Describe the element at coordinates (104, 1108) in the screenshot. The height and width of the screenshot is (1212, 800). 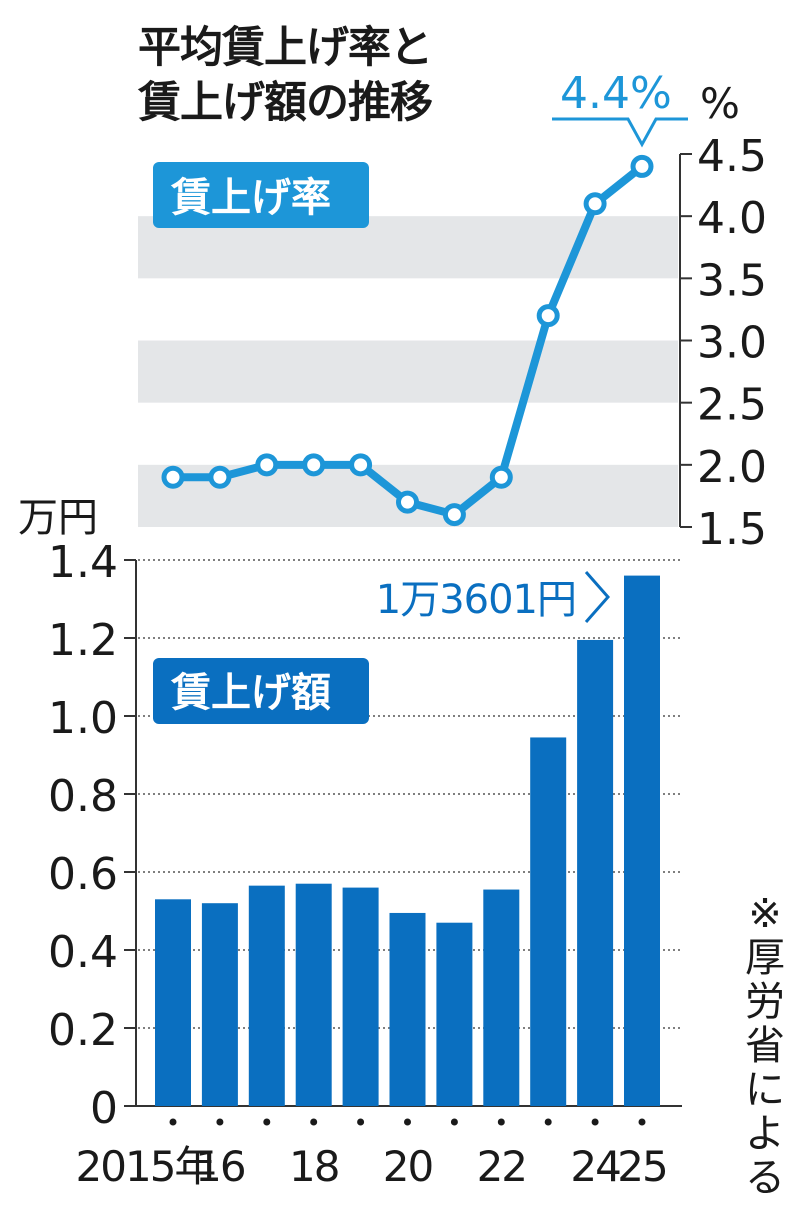
I see `amount-y-tick-label: 0` at that location.